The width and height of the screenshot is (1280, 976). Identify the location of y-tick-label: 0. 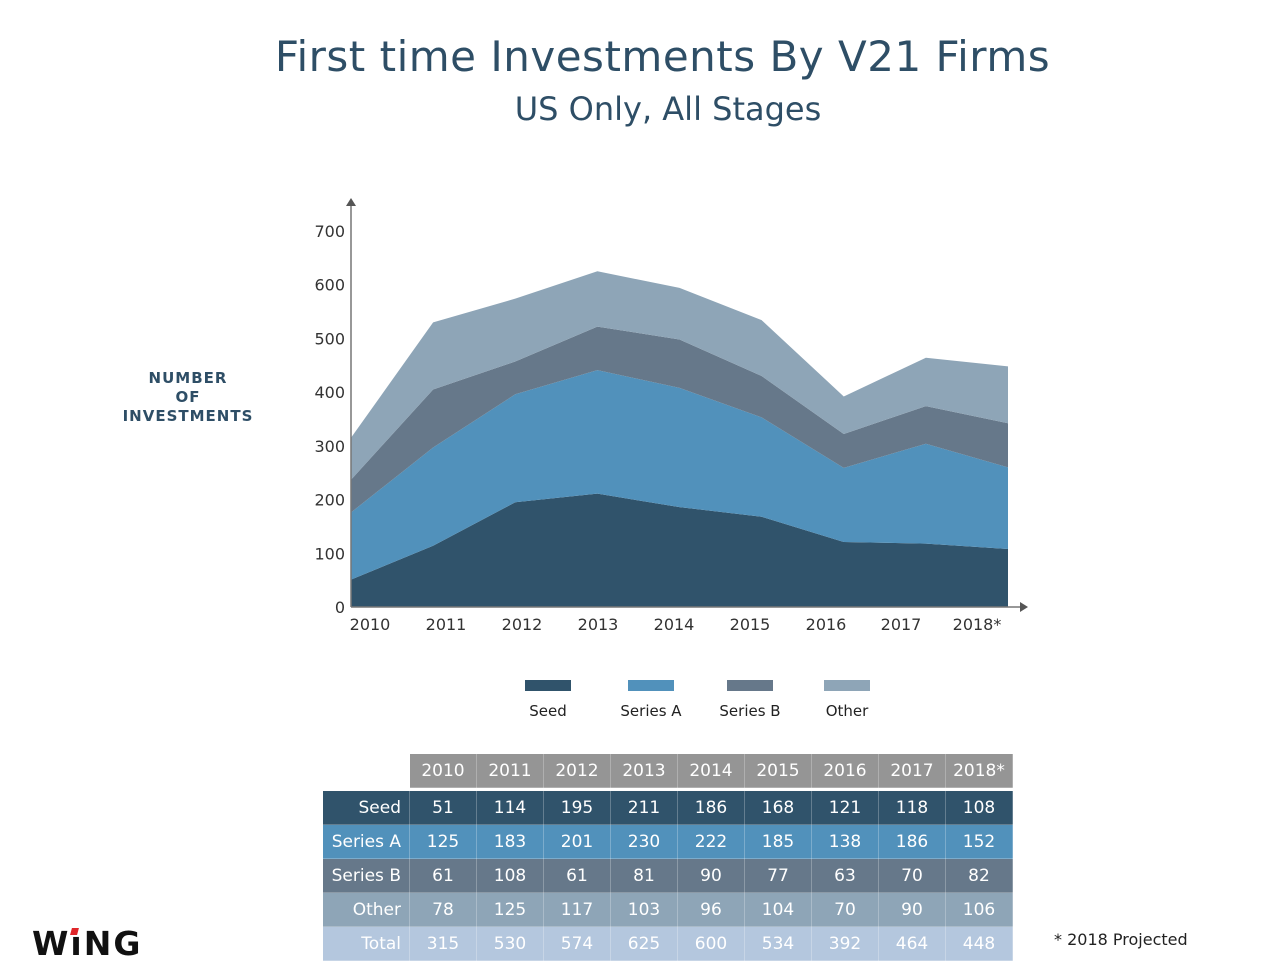
(340, 607).